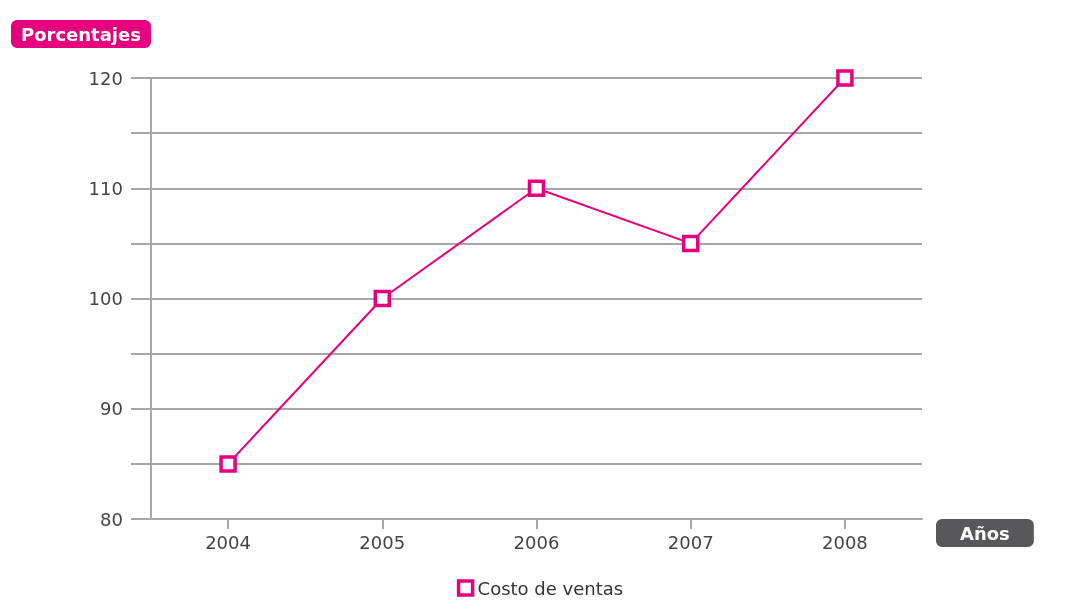  Describe the element at coordinates (985, 533) in the screenshot. I see `x-axis-title: Años` at that location.